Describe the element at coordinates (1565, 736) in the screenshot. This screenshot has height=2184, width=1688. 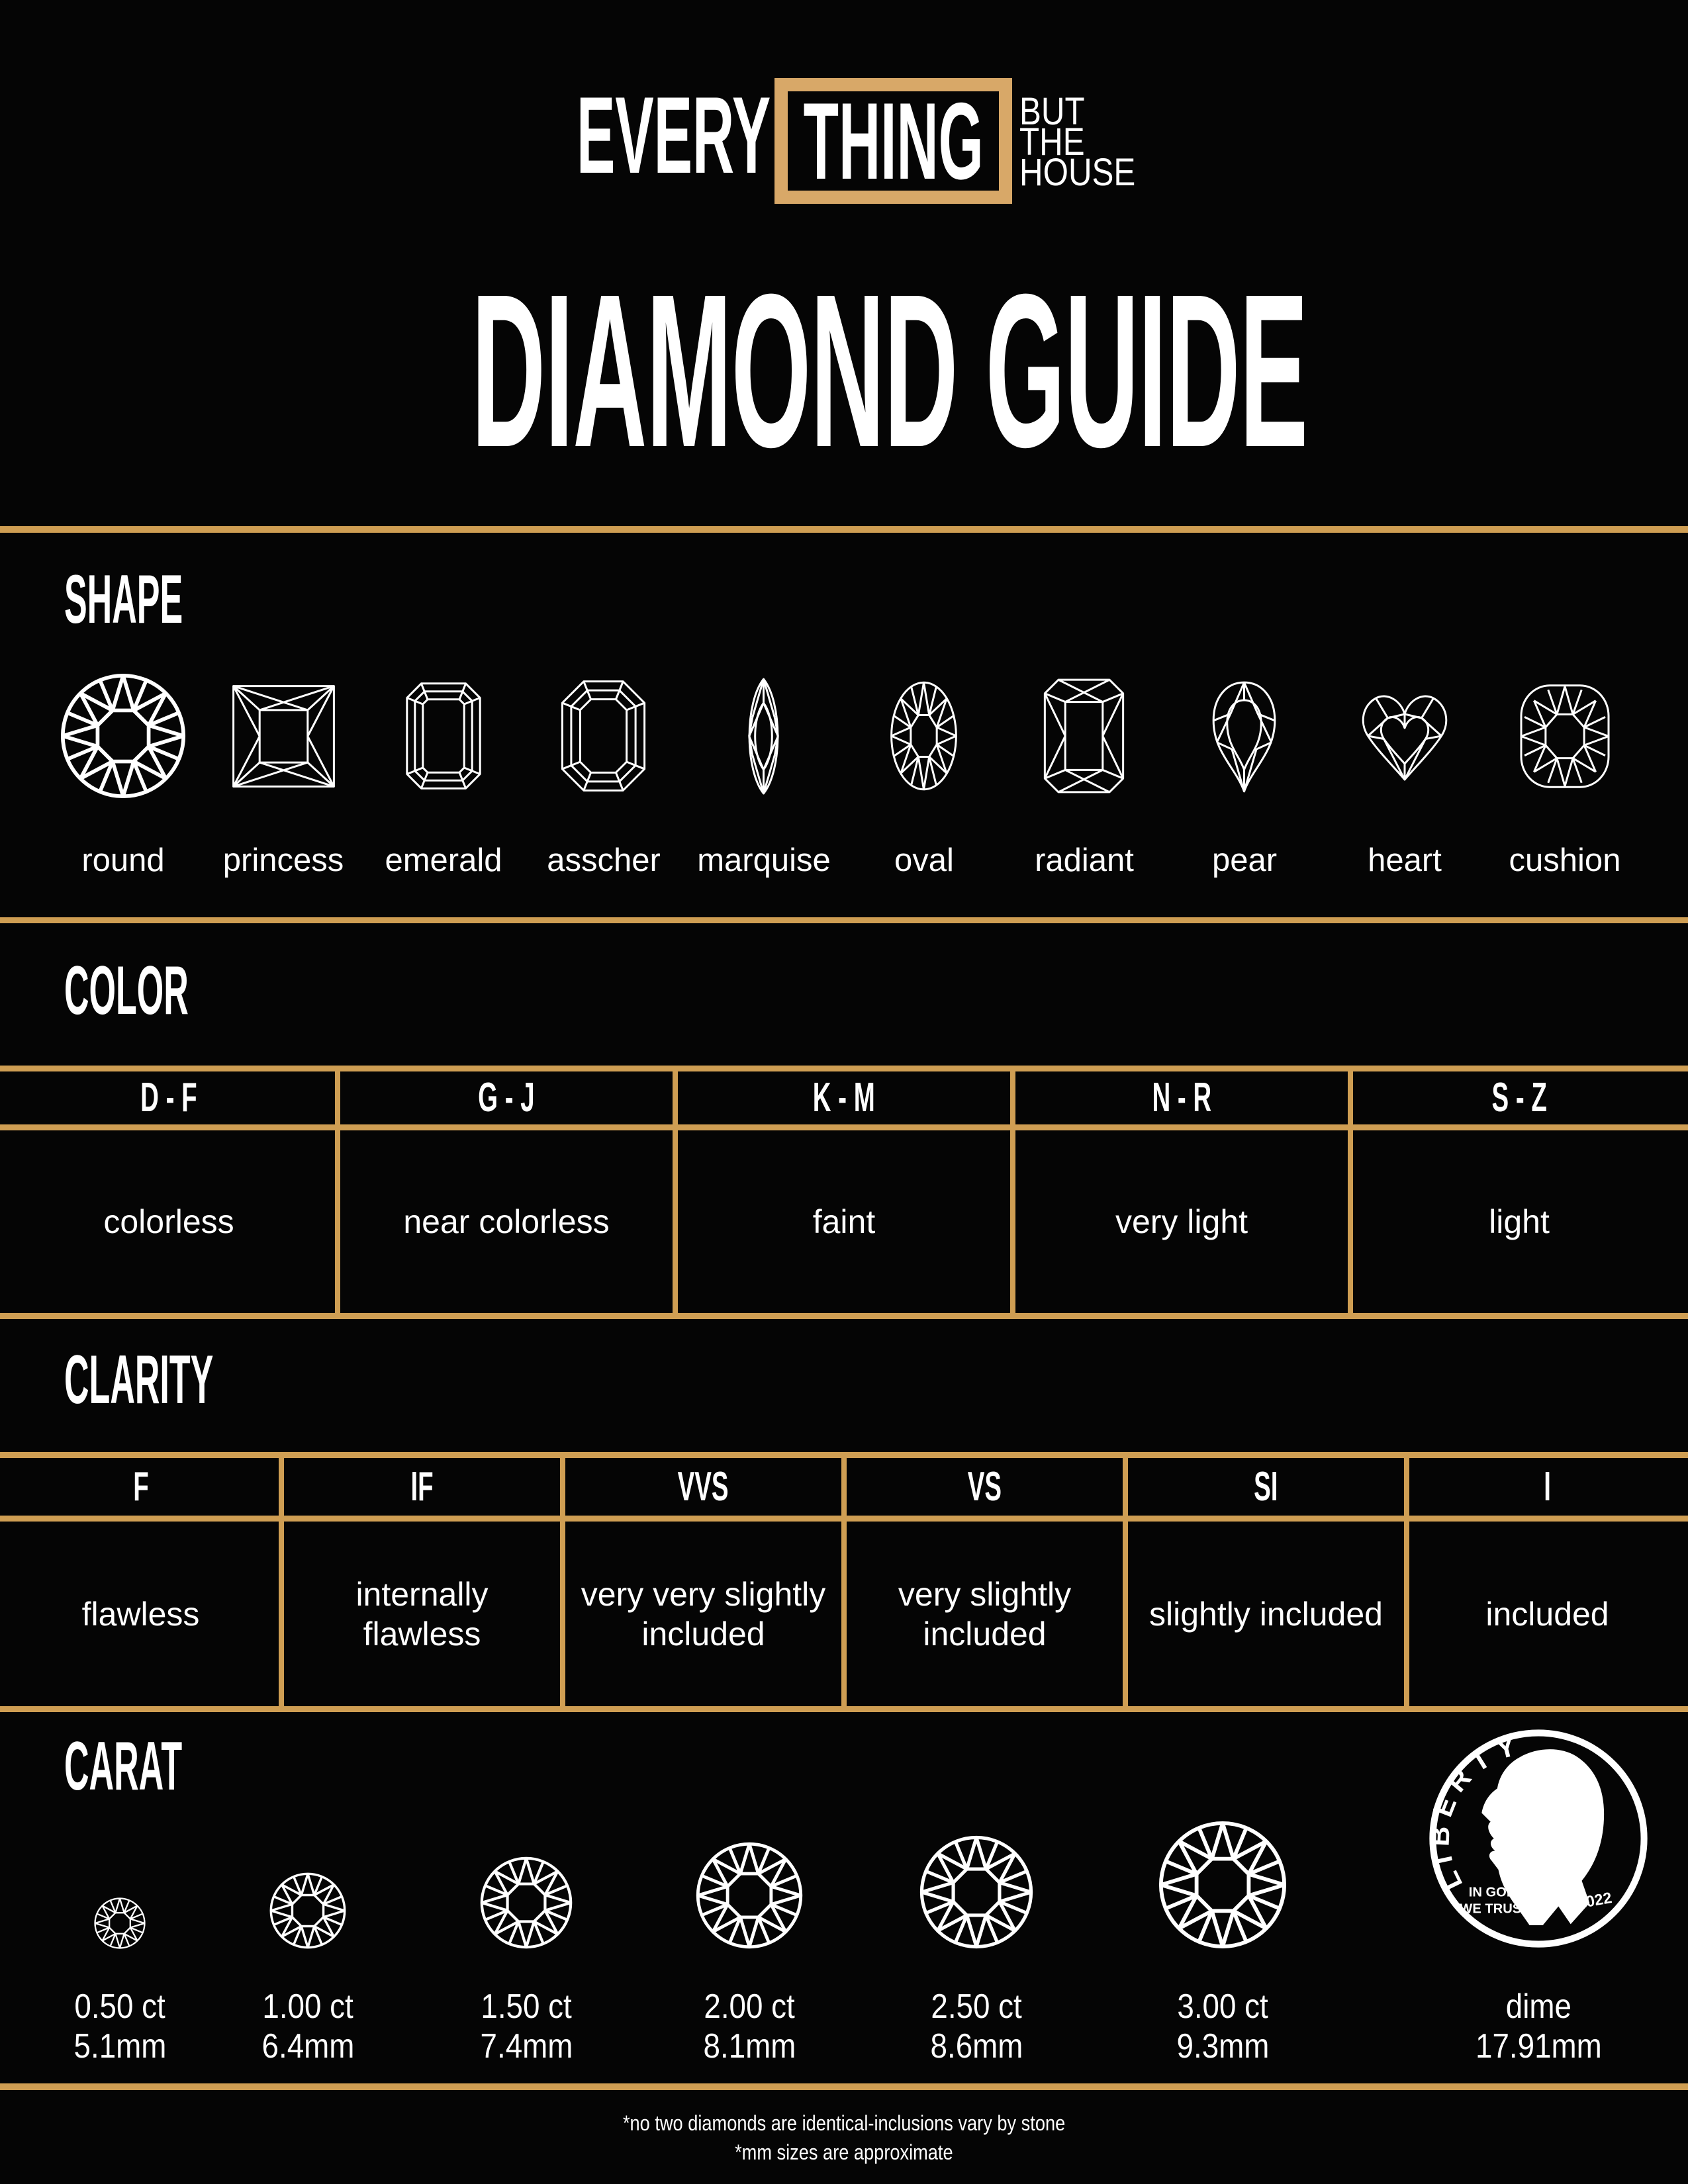
I see `cushion-diamond-icon` at that location.